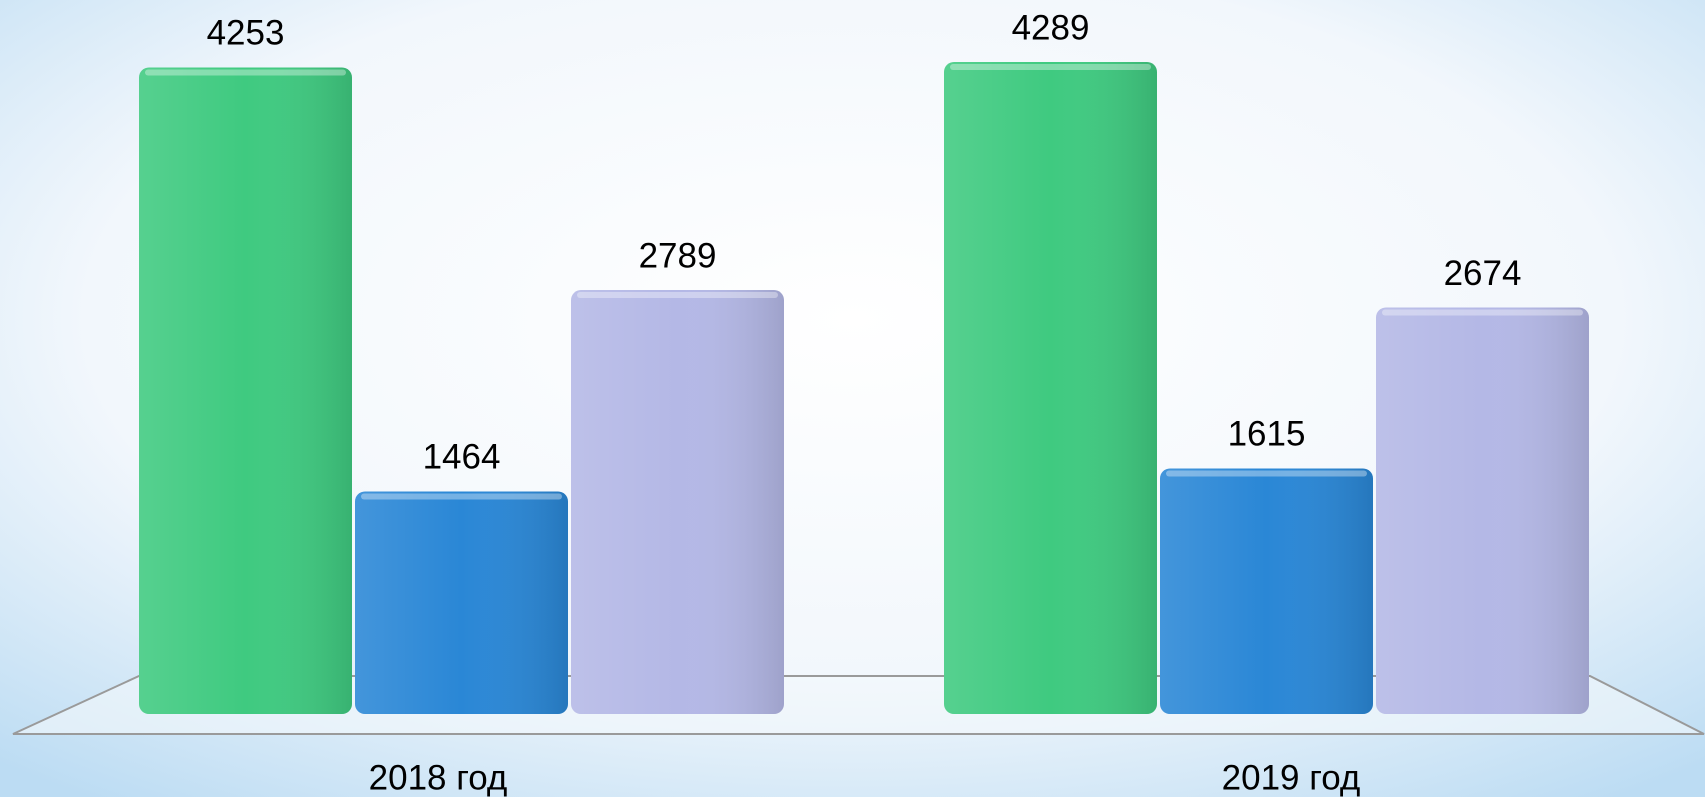 The height and width of the screenshot is (797, 1705). Describe the element at coordinates (1051, 27) in the screenshot. I see `data-label: 4289` at that location.